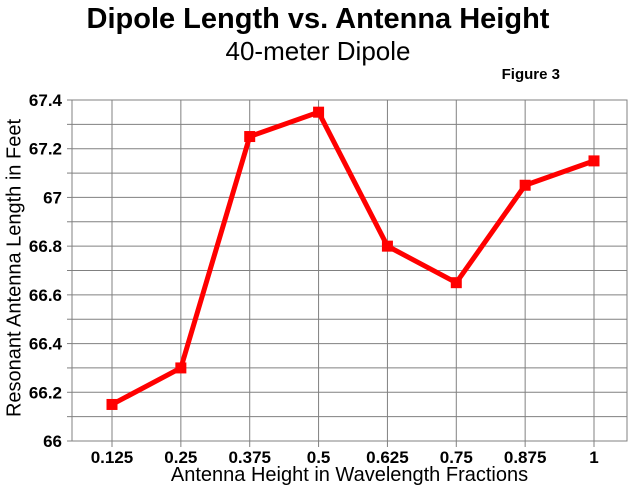 This screenshot has height=492, width=636. What do you see at coordinates (349, 475) in the screenshot?
I see `x-axis-title: Antenna Height in Wavelength Fractions` at bounding box center [349, 475].